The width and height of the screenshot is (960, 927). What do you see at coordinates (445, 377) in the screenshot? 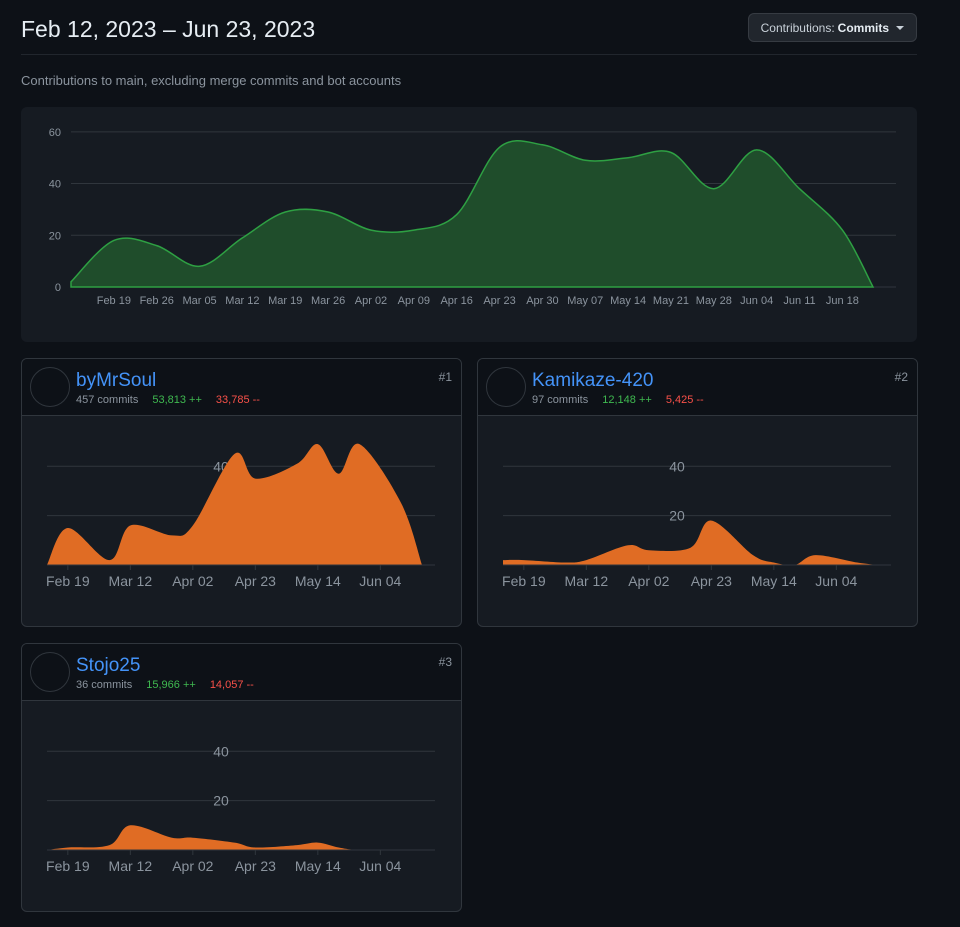
I see `rank-label: #1` at bounding box center [445, 377].